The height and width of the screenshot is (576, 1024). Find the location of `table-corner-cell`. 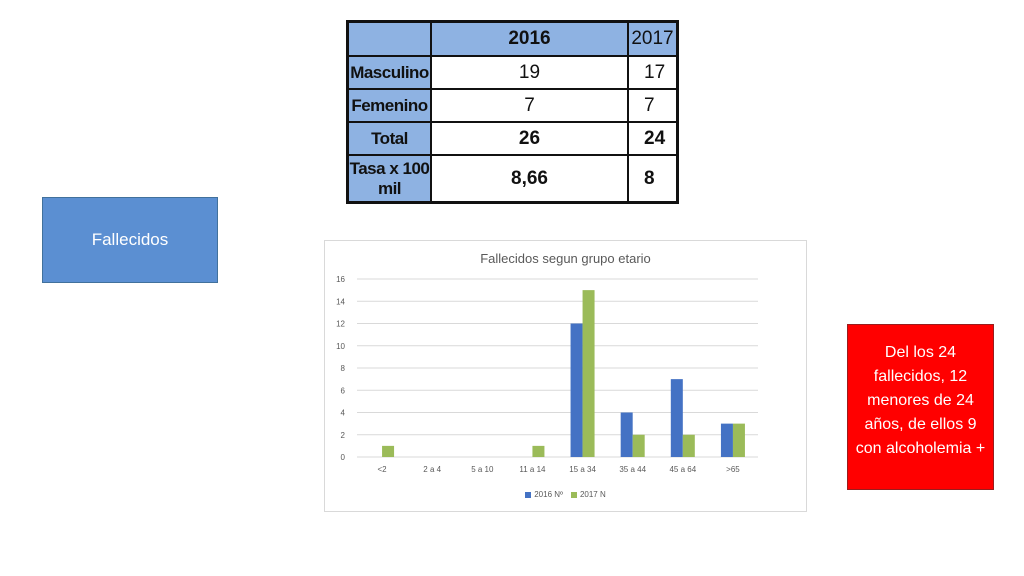

table-corner-cell is located at coordinates (389, 38).